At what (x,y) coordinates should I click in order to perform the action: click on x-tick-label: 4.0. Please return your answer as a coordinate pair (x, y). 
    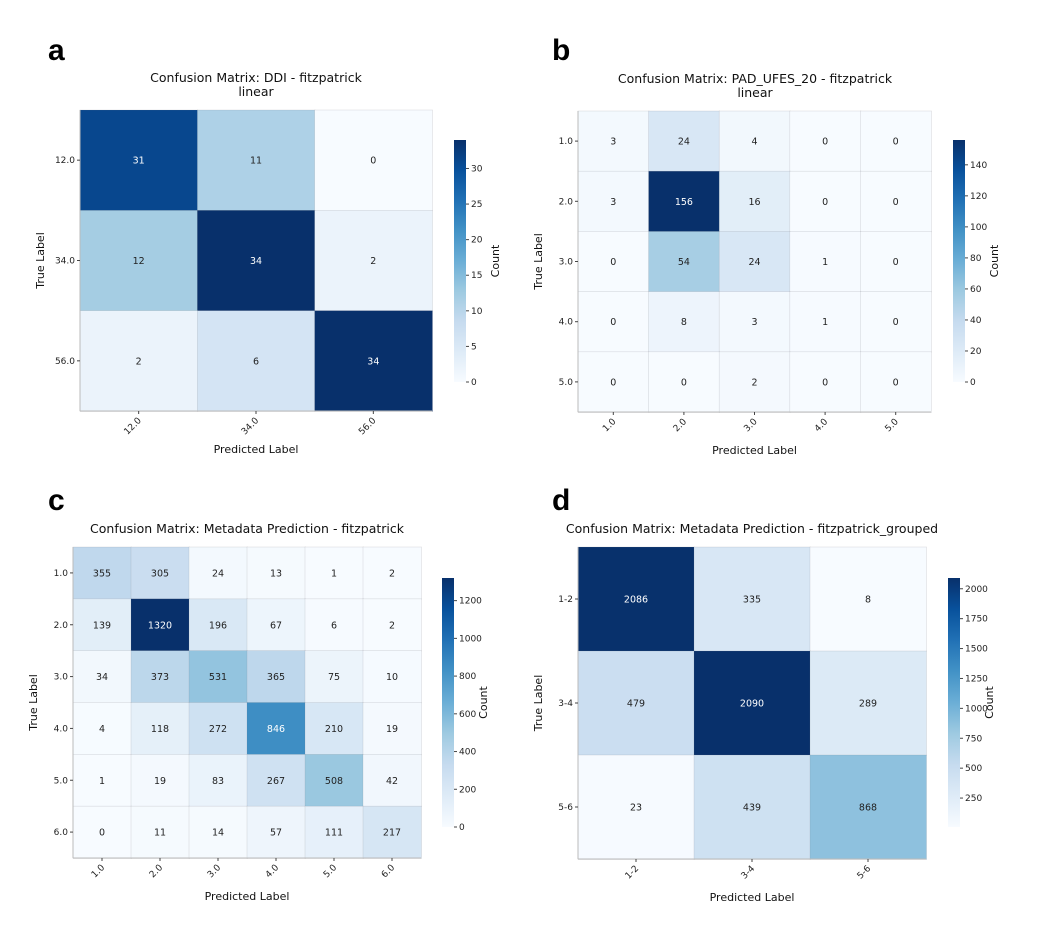
    Looking at the image, I should click on (821, 425).